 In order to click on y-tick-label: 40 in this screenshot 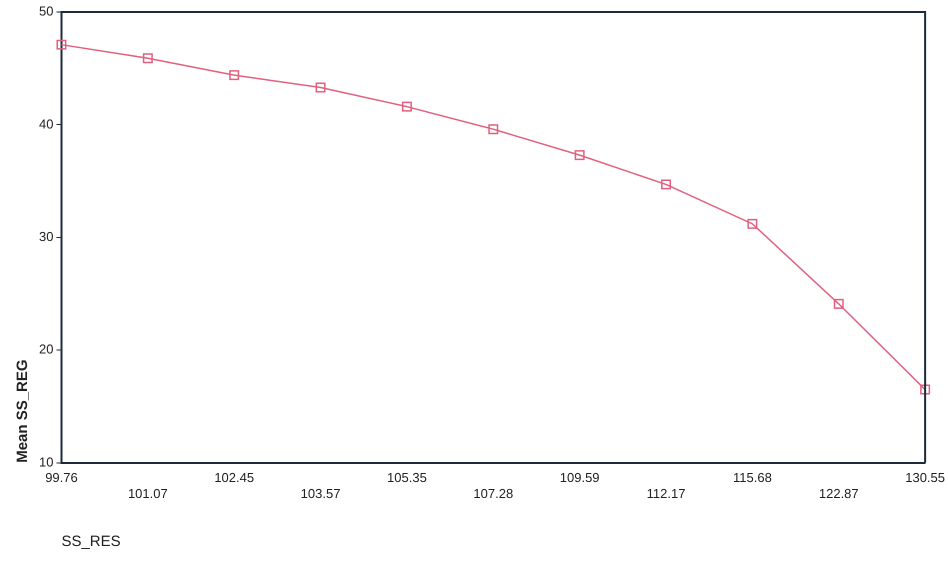, I will do `click(46, 124)`.